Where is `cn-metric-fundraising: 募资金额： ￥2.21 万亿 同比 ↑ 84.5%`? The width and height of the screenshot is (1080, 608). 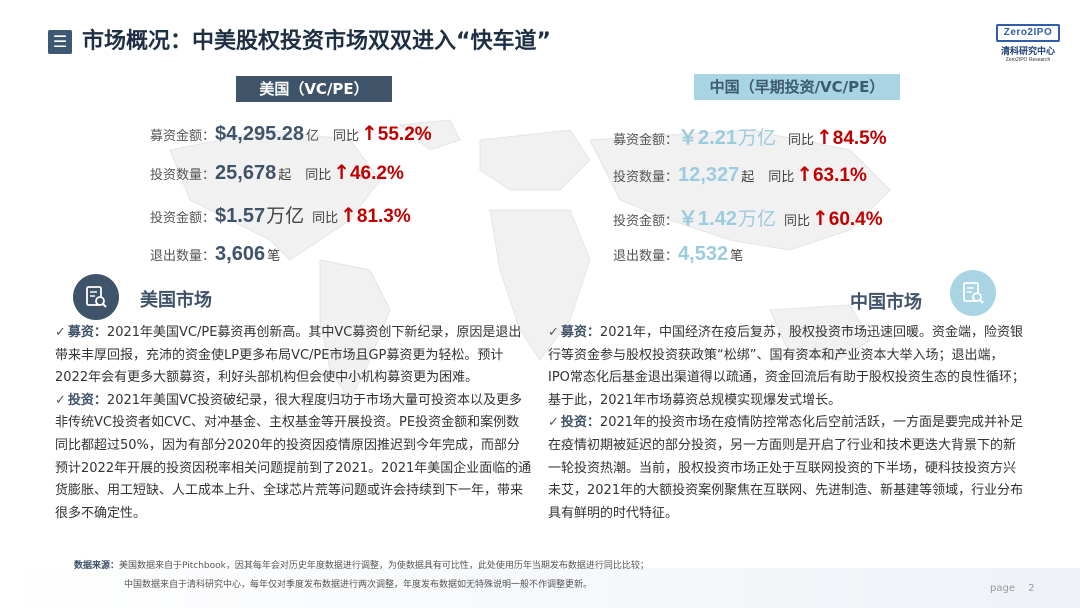 cn-metric-fundraising: 募资金额： ￥2.21 万亿 同比 ↑ 84.5% is located at coordinates (750, 136).